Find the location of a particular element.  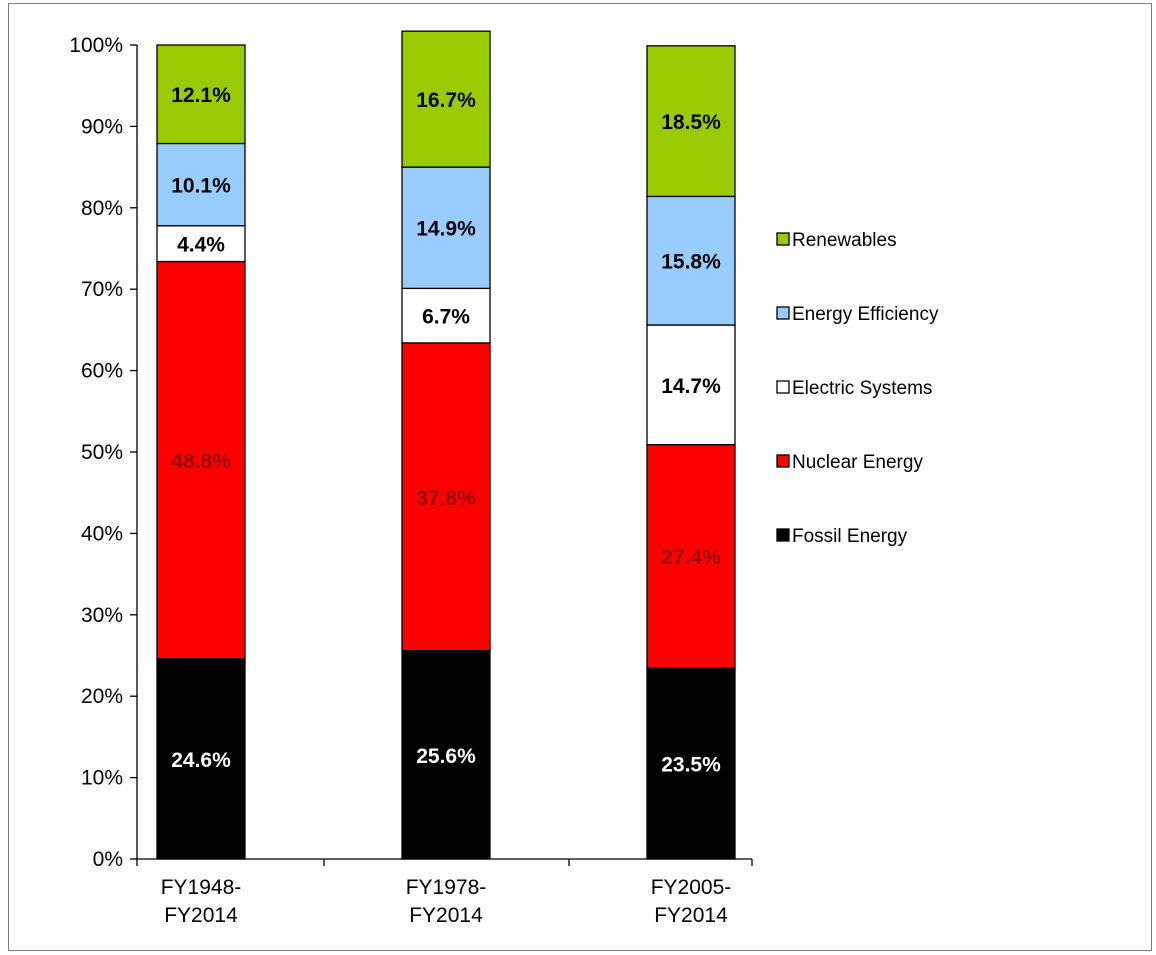

data-label-fossil-energy-fy2005-fy2014: 23.5% is located at coordinates (691, 764).